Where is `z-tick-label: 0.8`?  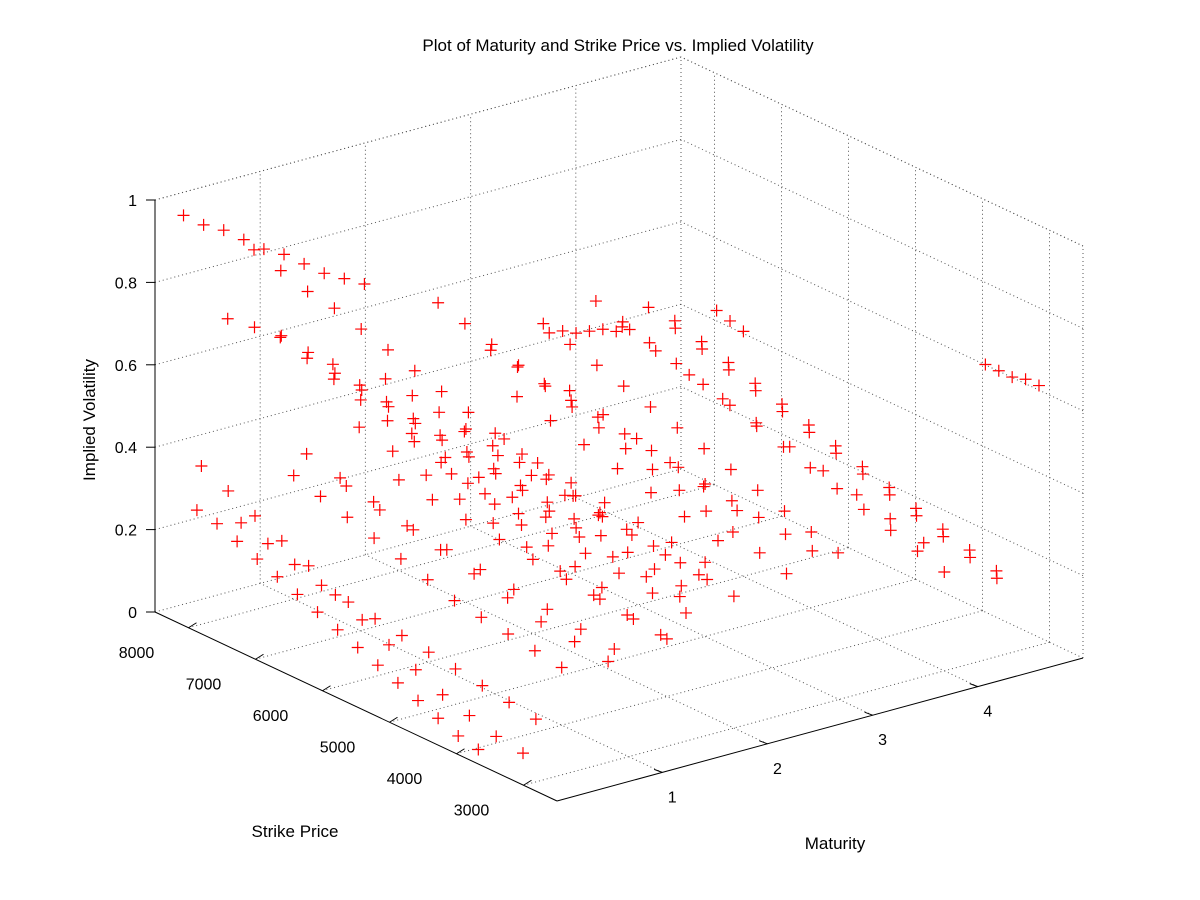 z-tick-label: 0.8 is located at coordinates (126, 283).